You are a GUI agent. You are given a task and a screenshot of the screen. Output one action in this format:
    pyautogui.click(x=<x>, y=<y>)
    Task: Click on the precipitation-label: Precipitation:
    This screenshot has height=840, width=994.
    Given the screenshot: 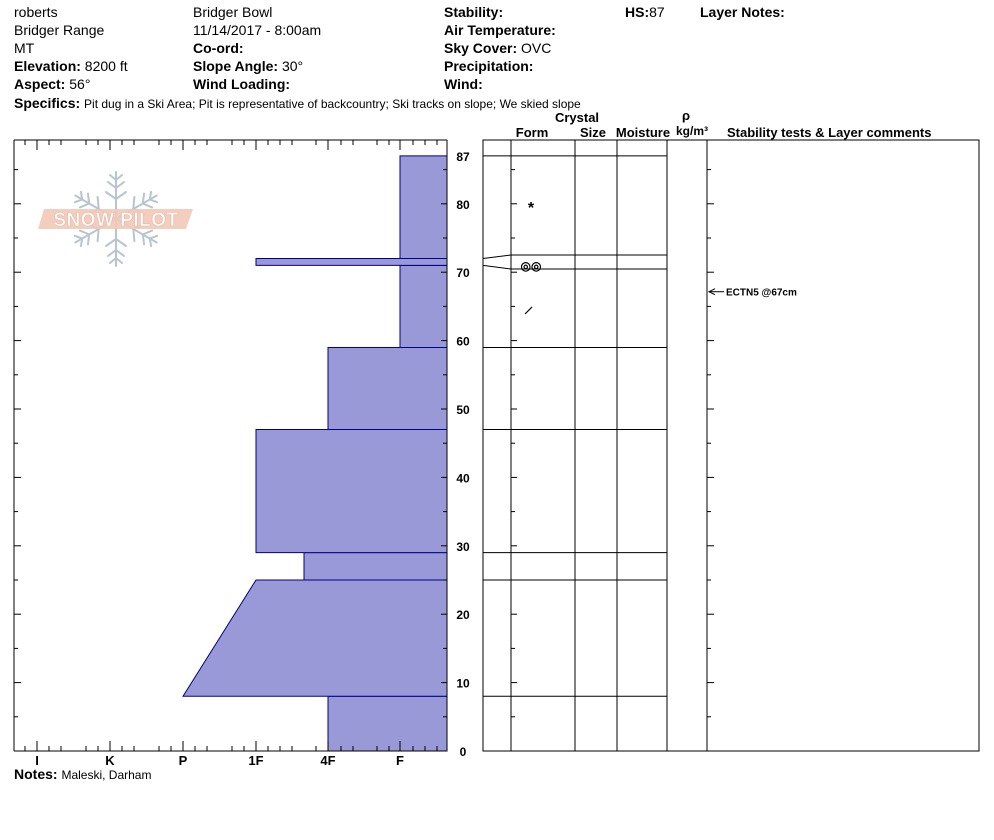 What is the action you would take?
    pyautogui.click(x=489, y=66)
    